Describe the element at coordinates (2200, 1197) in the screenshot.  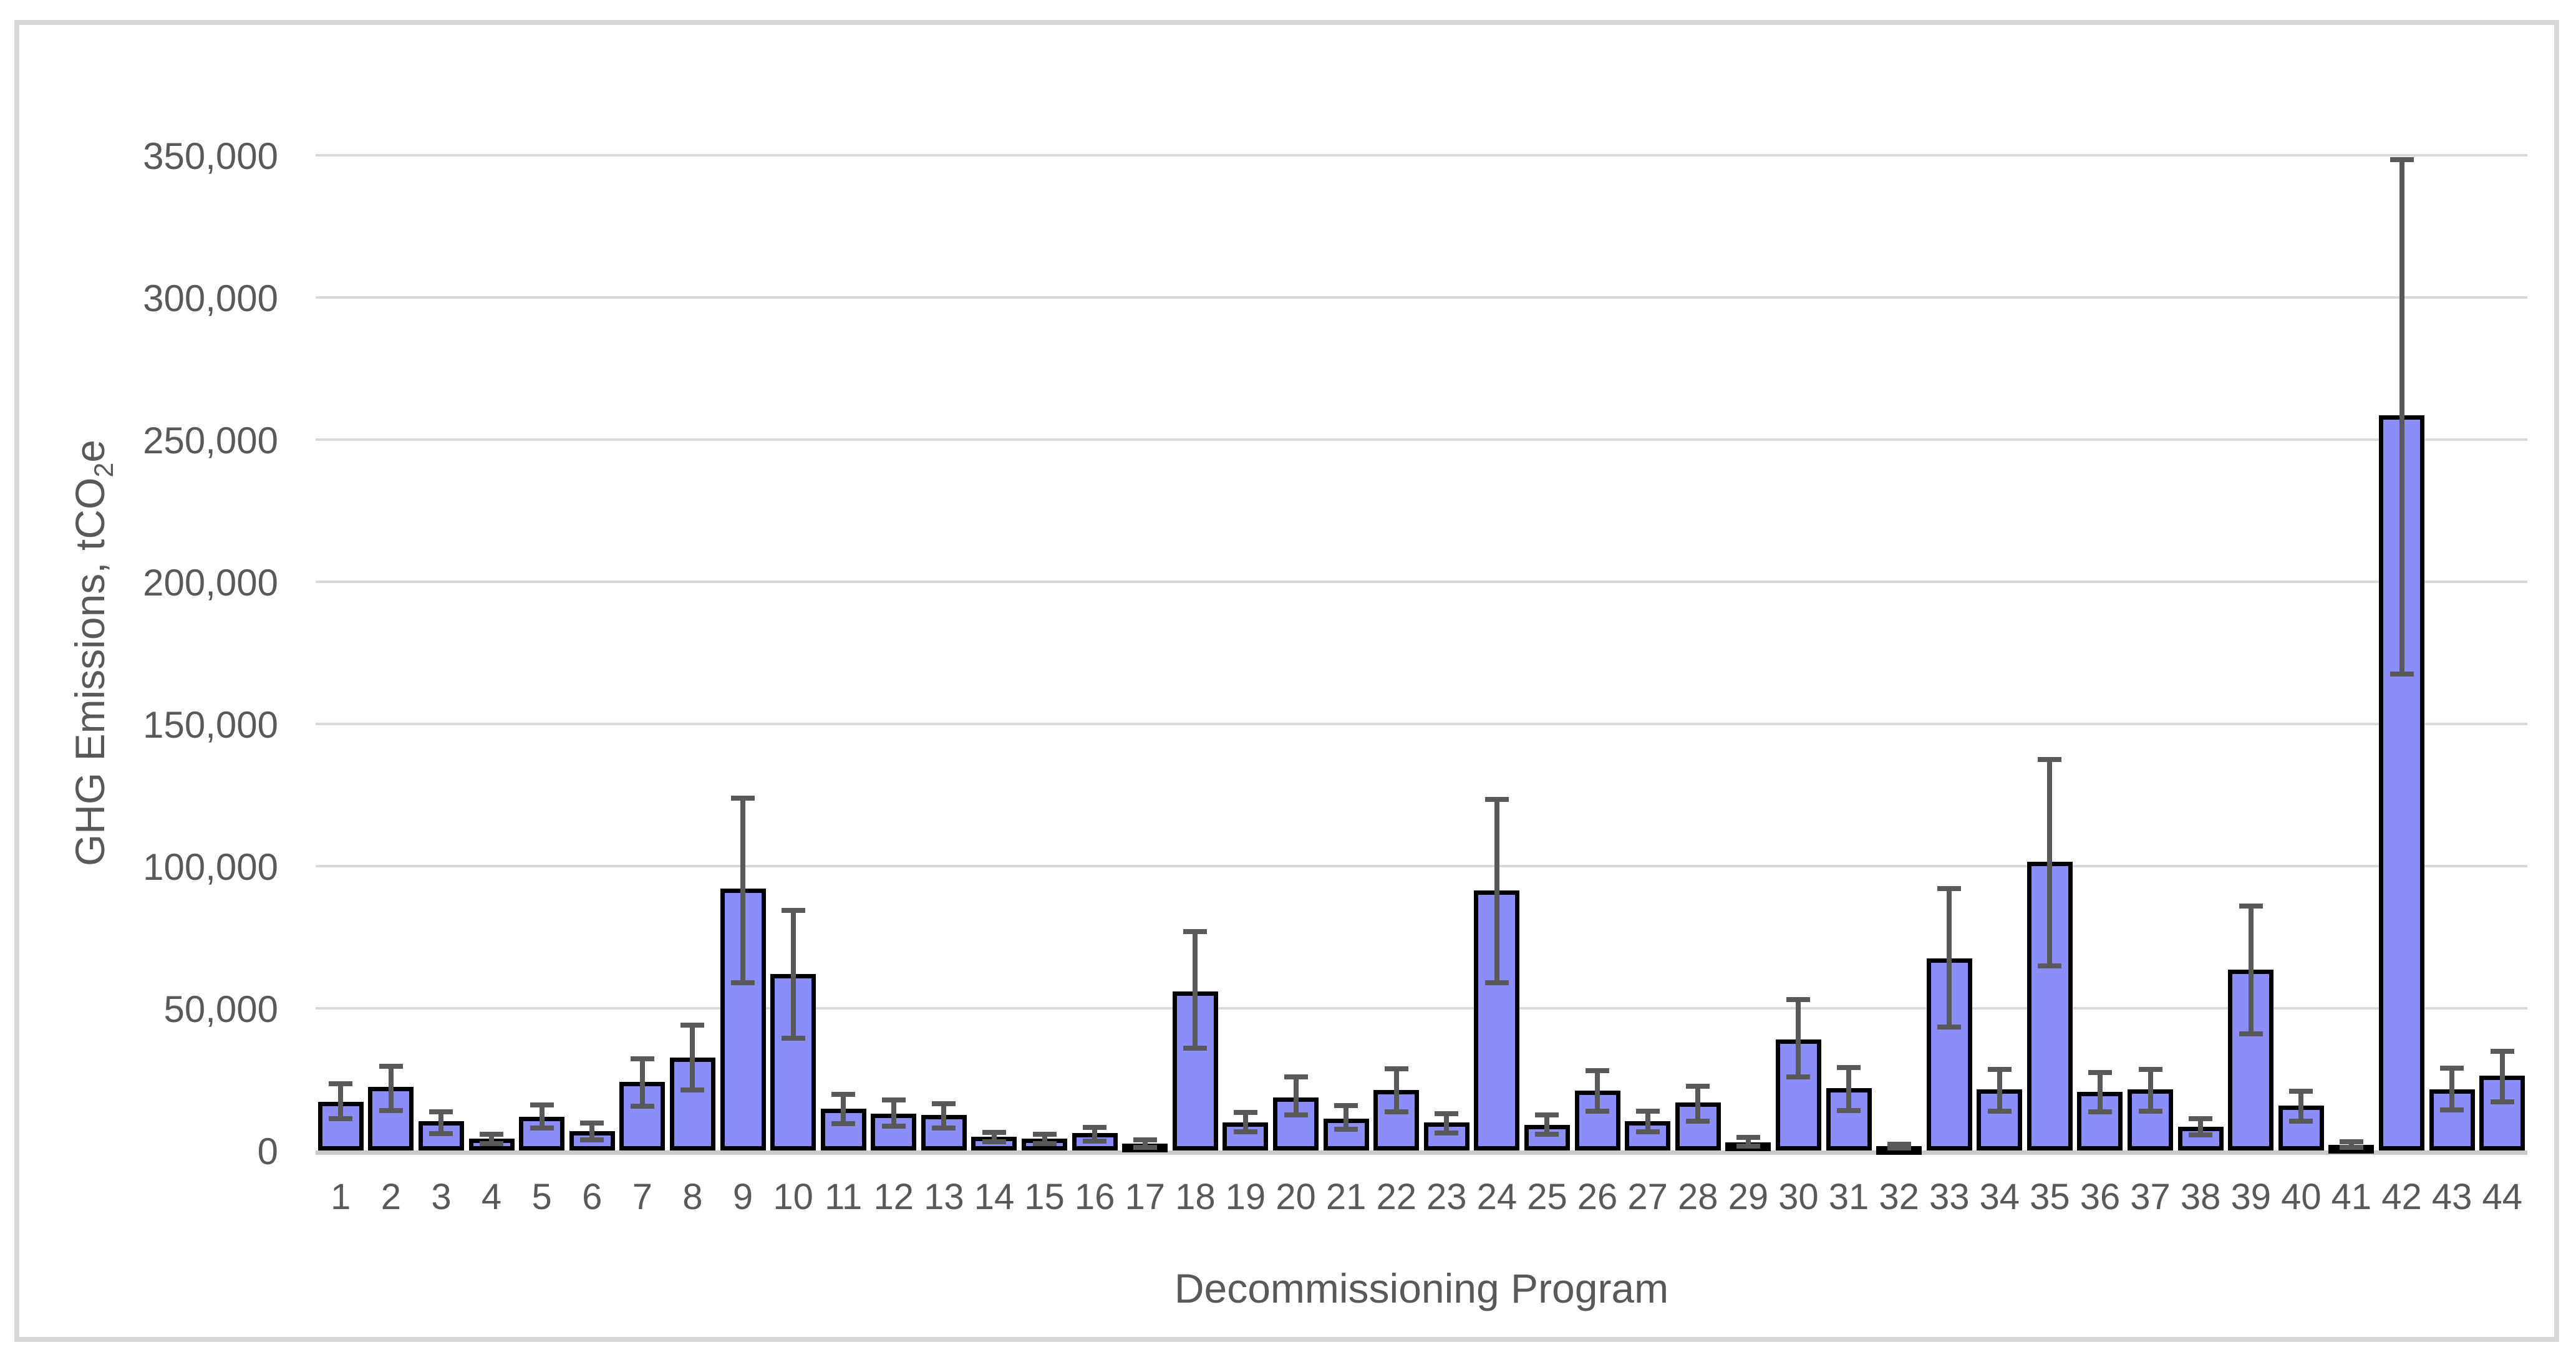
I see `x-axis-tick-label: 38` at that location.